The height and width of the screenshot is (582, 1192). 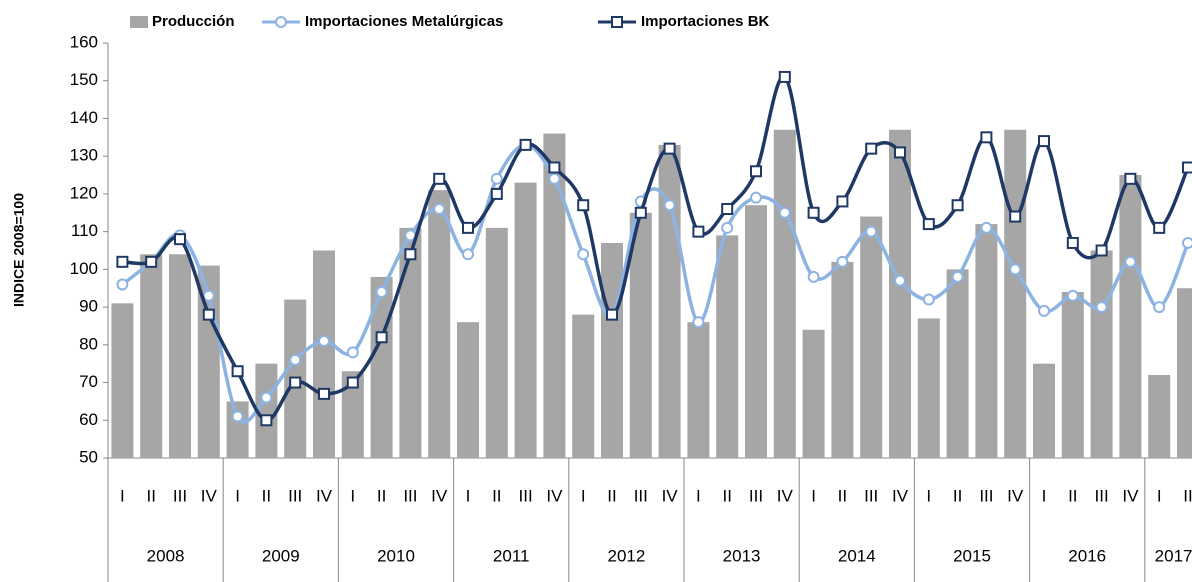 What do you see at coordinates (88, 343) in the screenshot?
I see `y-tick-label: 80` at bounding box center [88, 343].